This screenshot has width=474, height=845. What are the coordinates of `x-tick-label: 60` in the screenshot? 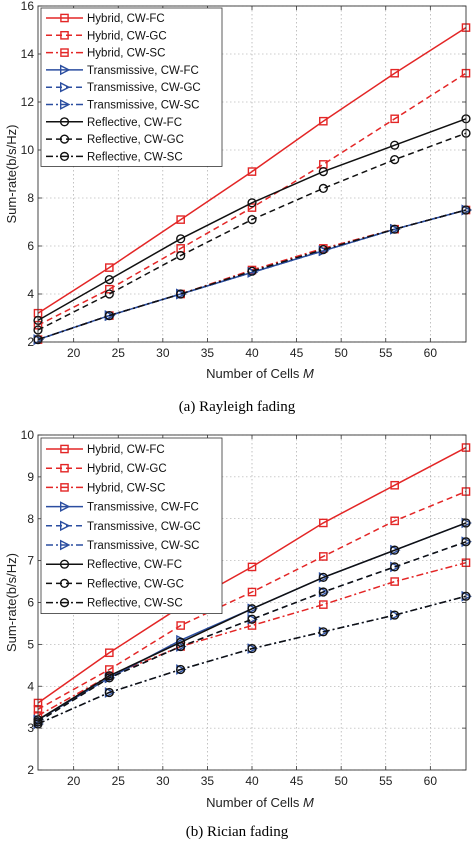 It's located at (431, 781).